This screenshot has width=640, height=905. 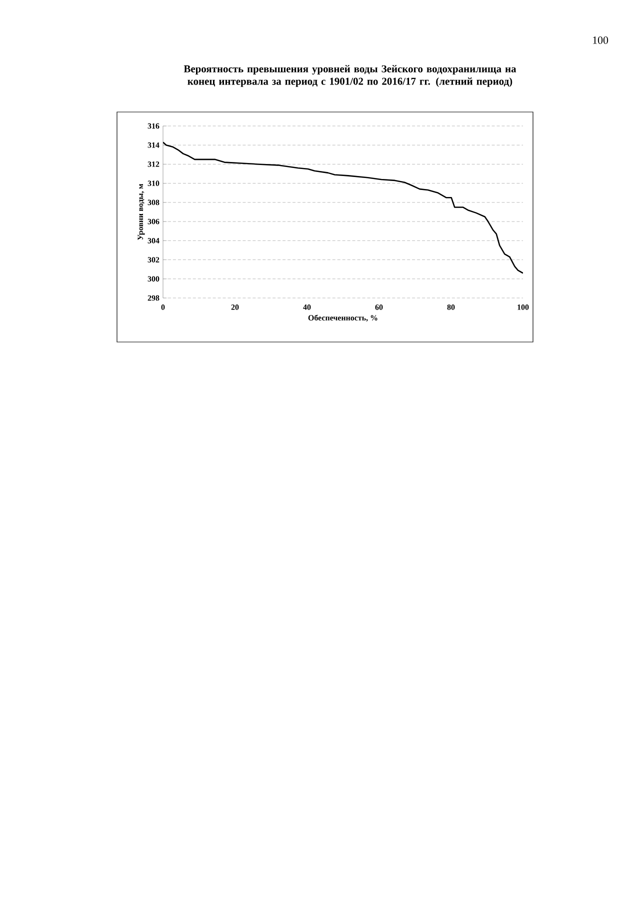 I want to click on chart-title: Вероятность превышения уровней воды Зейского водохранилища на конец интервала за период с 1901/02 по 2016/17 гг. (летний период), so click(x=350, y=76).